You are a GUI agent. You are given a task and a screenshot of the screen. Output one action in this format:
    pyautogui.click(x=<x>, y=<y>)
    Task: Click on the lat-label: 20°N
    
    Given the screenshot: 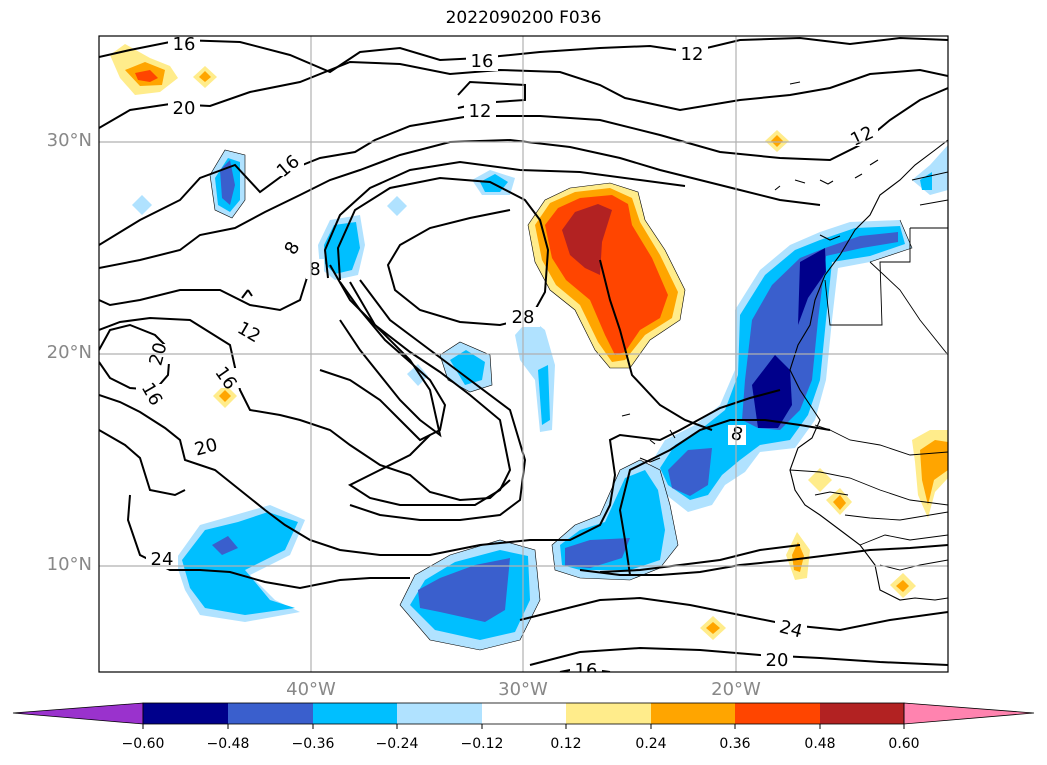 What is the action you would take?
    pyautogui.click(x=69, y=352)
    